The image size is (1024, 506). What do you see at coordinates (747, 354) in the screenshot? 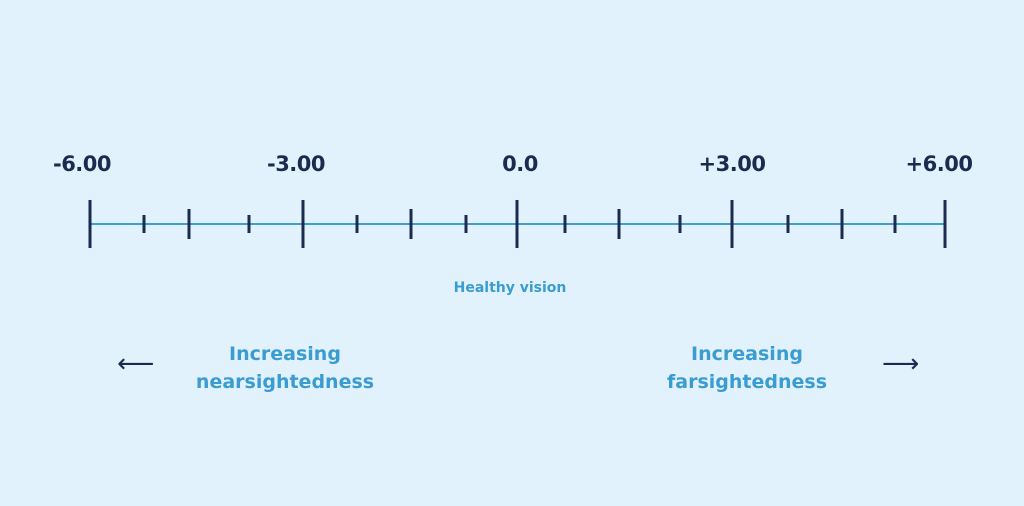
I see `farsightedness-line1: Increasing` at bounding box center [747, 354].